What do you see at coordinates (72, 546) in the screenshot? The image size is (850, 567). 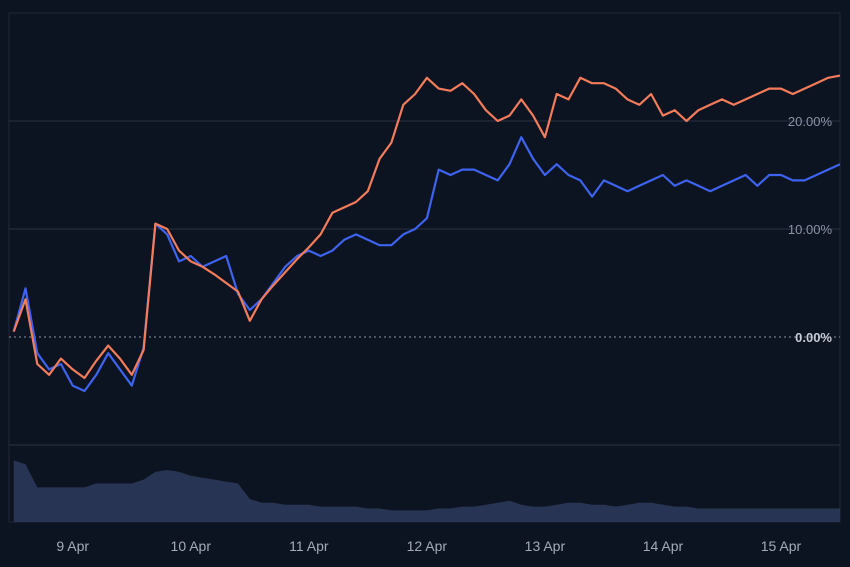 I see `x-tick-label: 9 Apr` at bounding box center [72, 546].